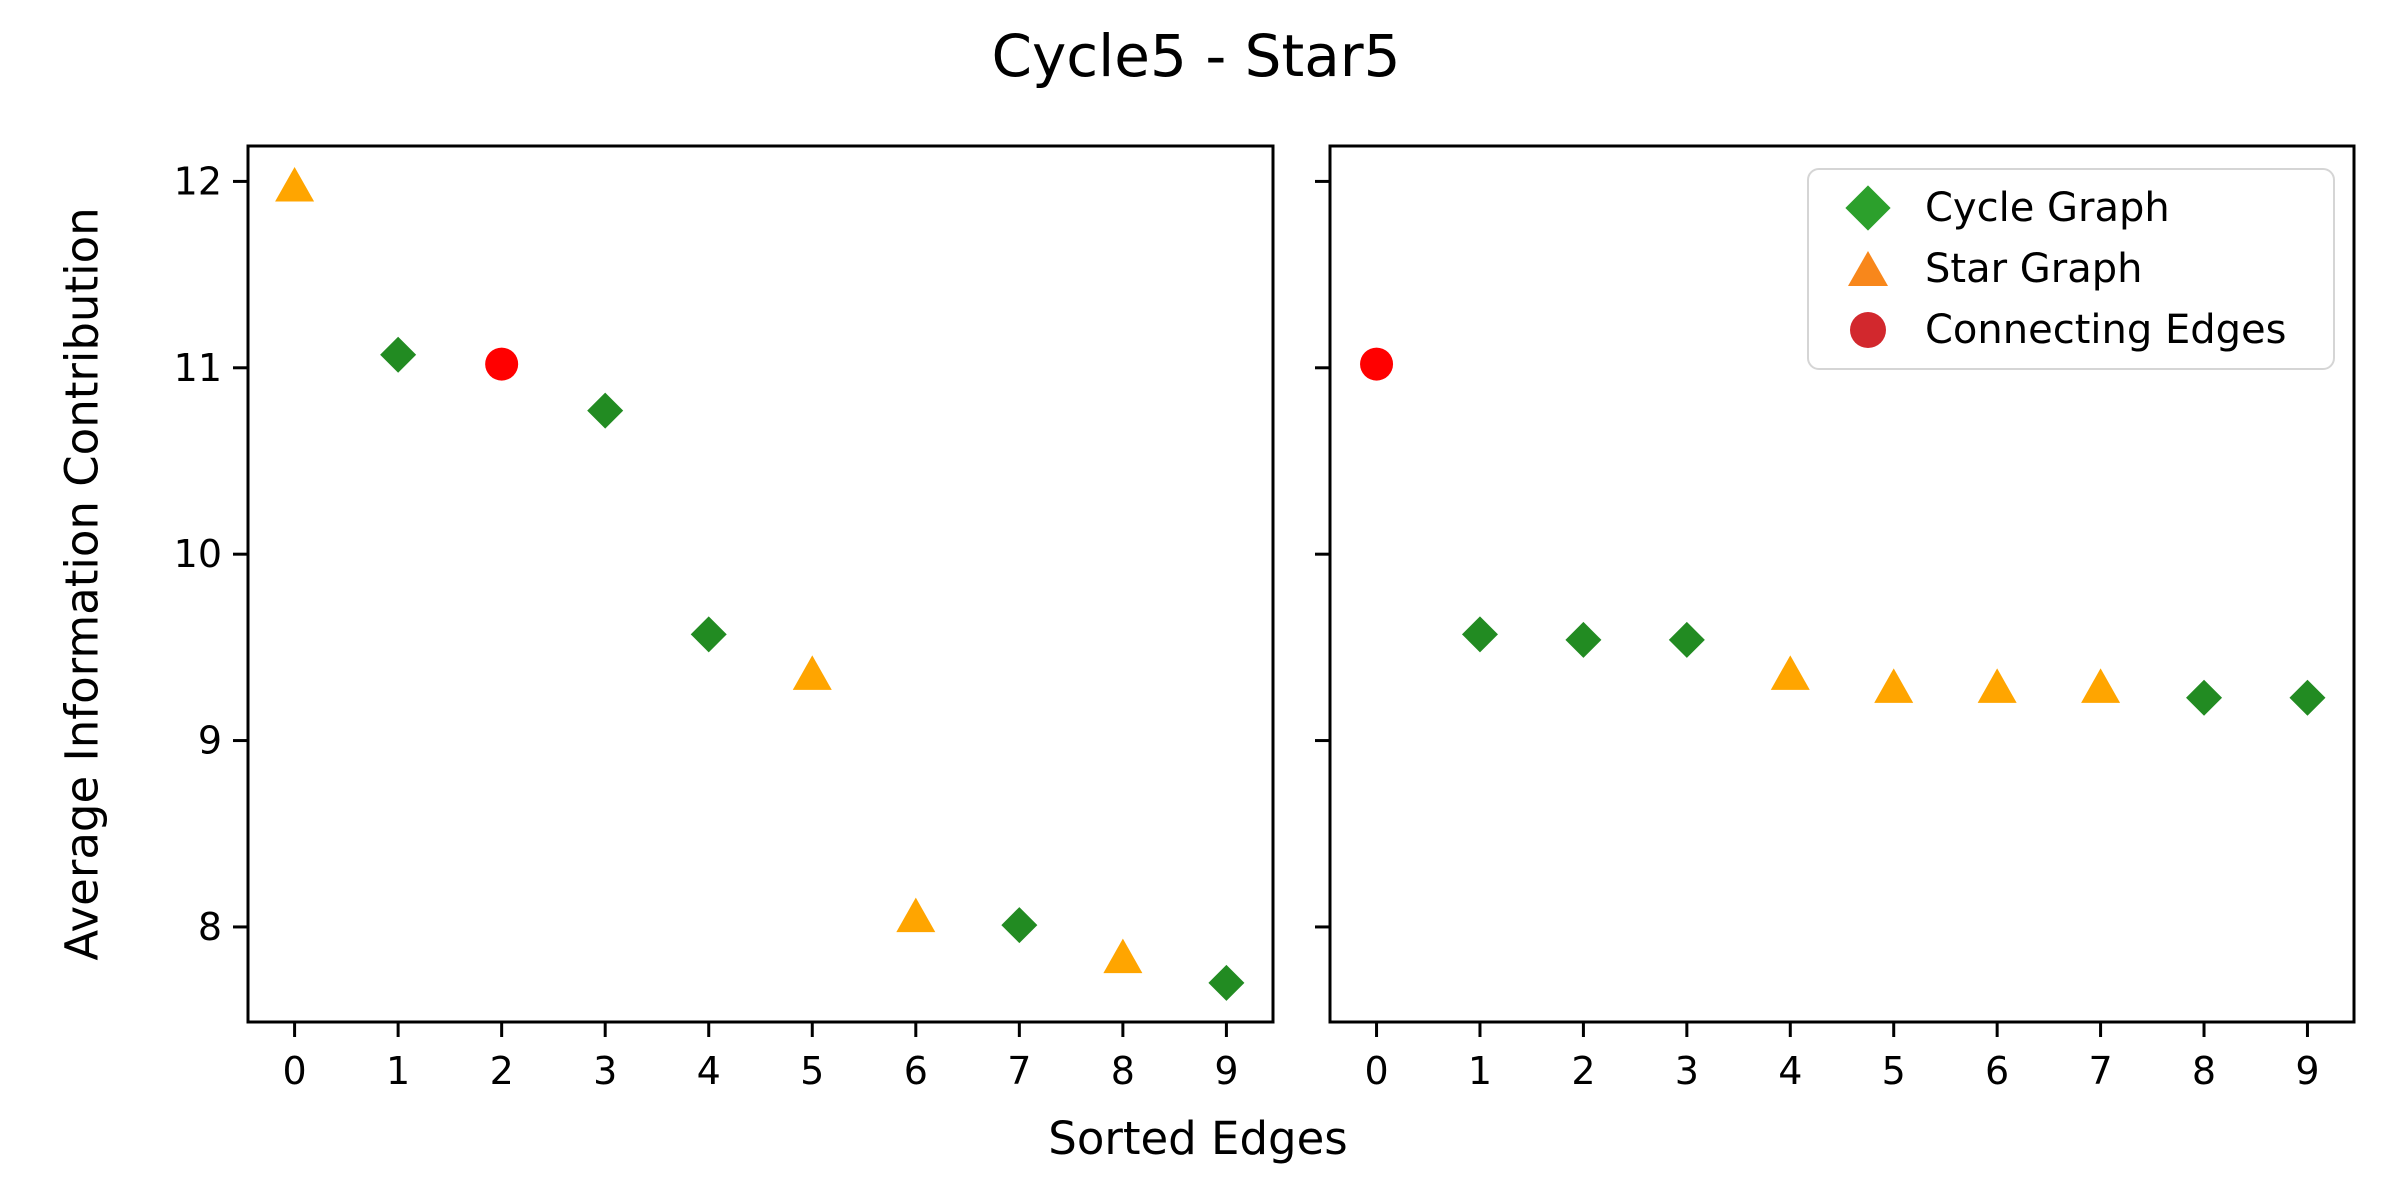  I want to click on legend: Cycle Graph Star Graph Connecting Edges, so click(2071, 269).